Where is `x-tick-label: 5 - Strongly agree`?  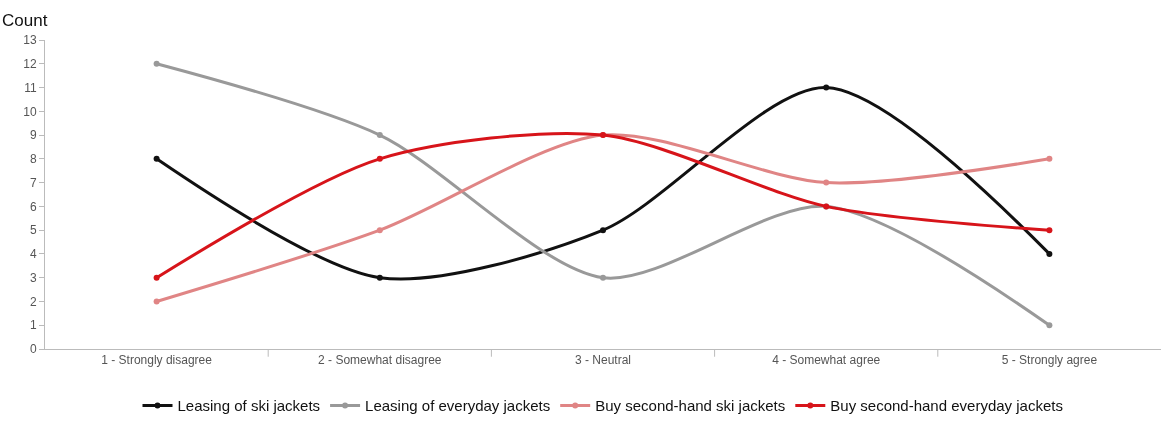 x-tick-label: 5 - Strongly agree is located at coordinates (1049, 360).